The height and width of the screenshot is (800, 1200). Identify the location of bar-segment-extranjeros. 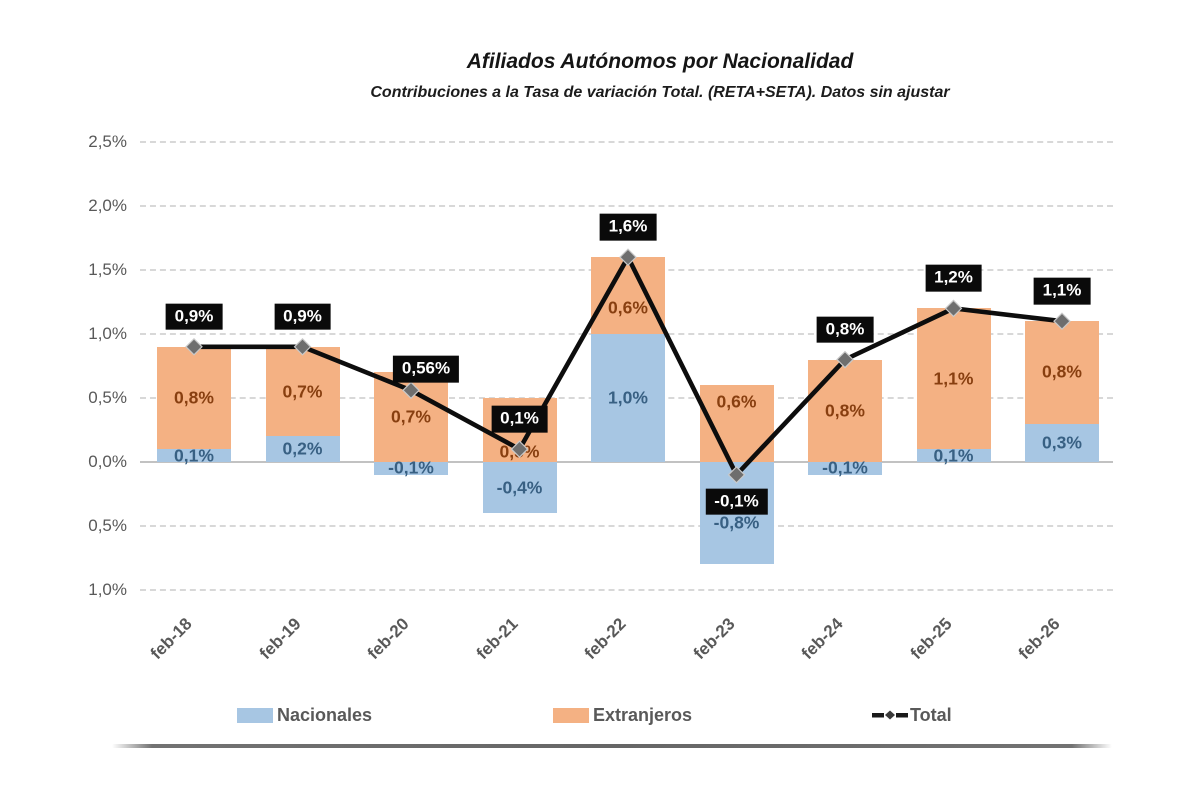
(628, 295).